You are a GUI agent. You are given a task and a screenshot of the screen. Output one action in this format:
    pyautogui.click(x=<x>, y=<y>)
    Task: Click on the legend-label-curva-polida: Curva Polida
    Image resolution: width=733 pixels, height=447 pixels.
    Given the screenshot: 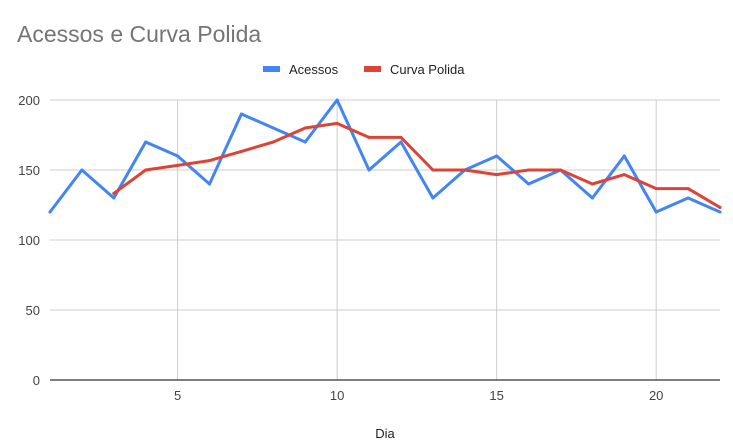 What is the action you would take?
    pyautogui.click(x=427, y=69)
    